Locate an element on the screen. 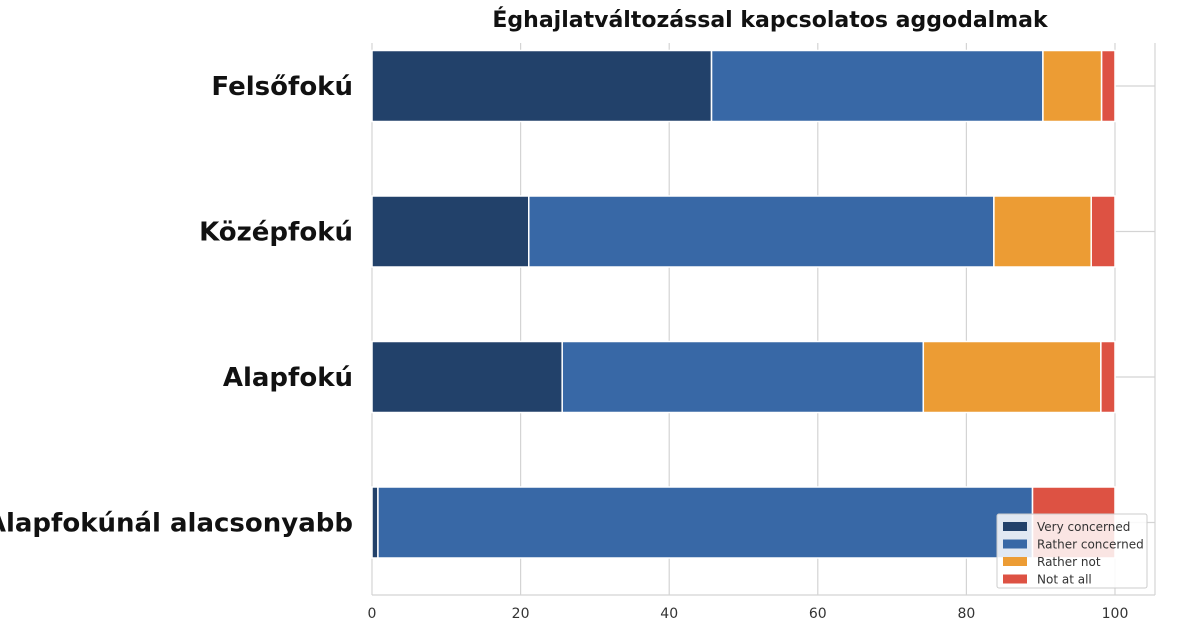 The image size is (1200, 630). category-label: Alapfokú is located at coordinates (288, 378).